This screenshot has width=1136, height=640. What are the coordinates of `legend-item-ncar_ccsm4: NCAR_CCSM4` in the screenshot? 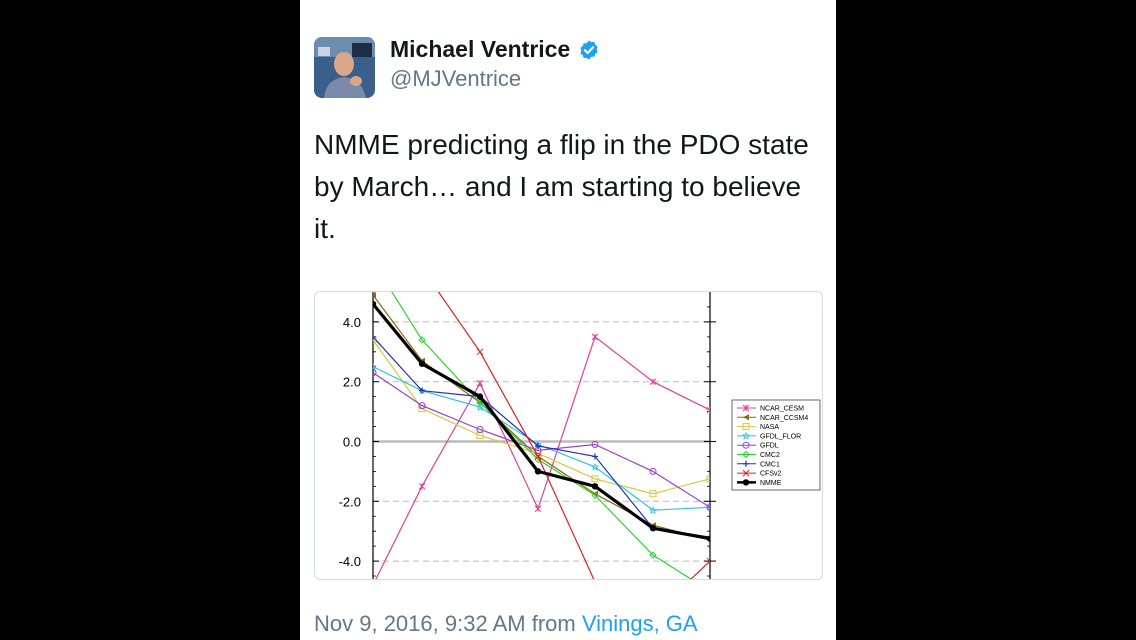 It's located at (772, 418).